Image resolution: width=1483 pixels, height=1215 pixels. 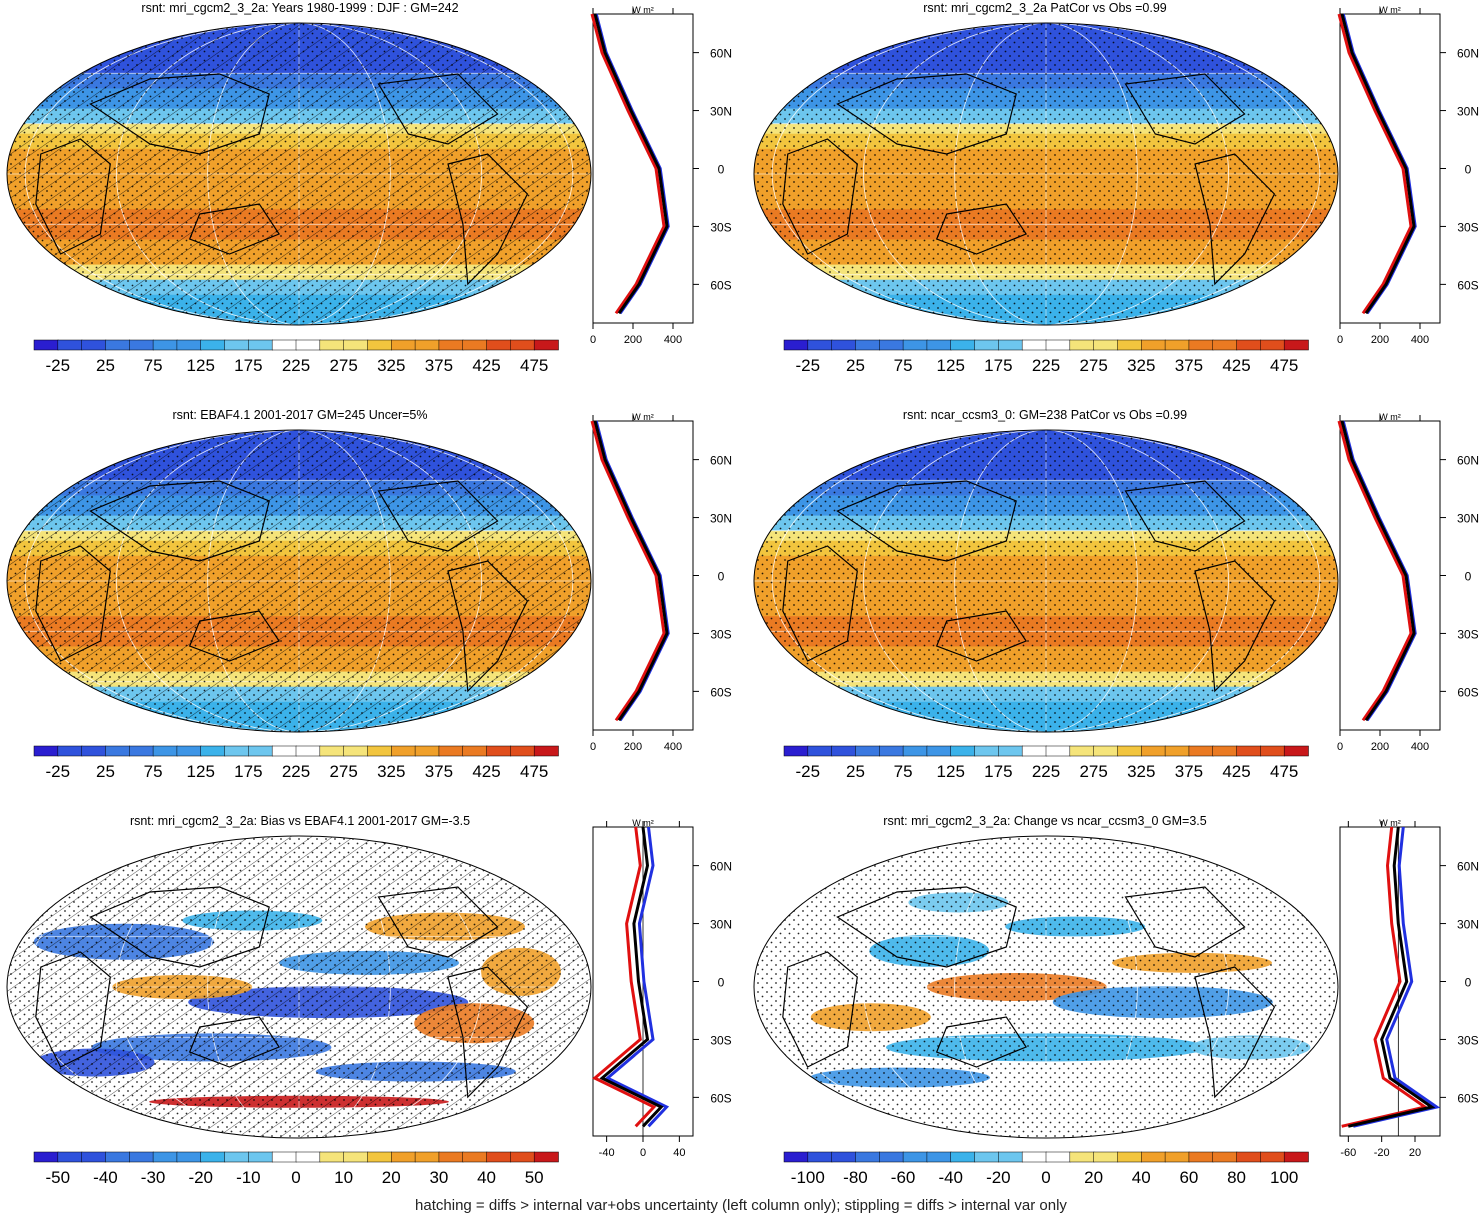 I want to click on zonal-profile: W m² 60N 30N 0 30S 60S -60 -20 20, so click(x=1409, y=988).